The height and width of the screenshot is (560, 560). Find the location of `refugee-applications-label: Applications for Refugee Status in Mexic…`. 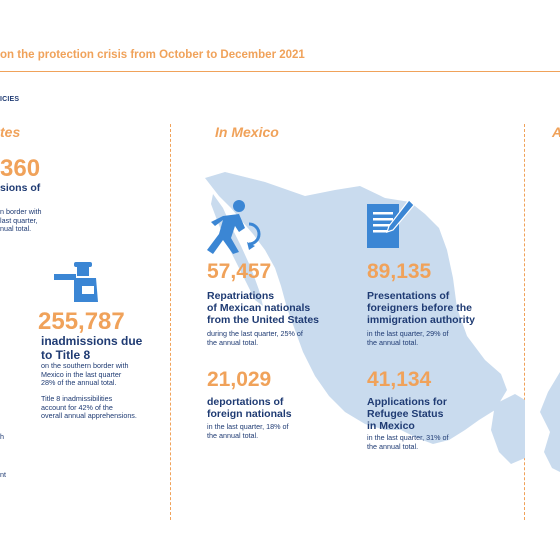

refugee-applications-label: Applications for Refugee Status in Mexic… is located at coordinates (407, 414).